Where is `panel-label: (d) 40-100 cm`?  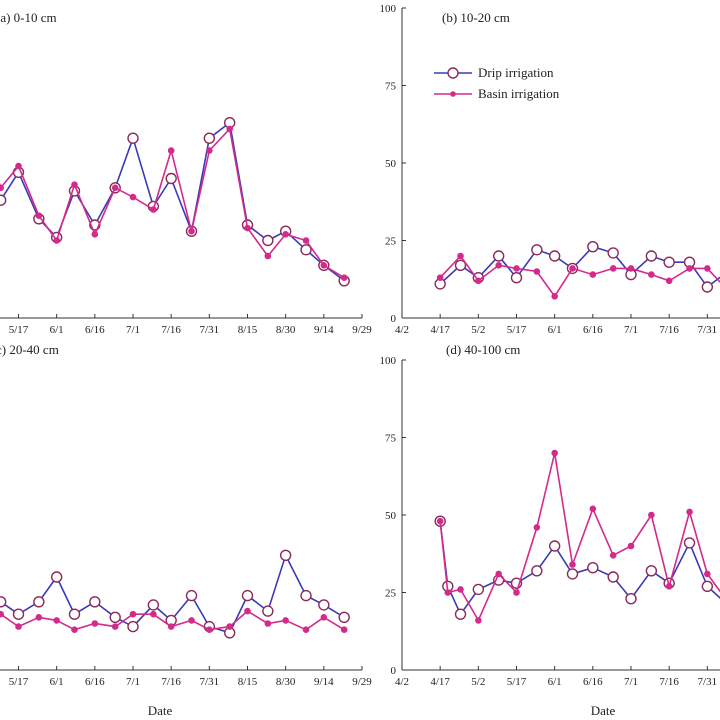
panel-label: (d) 40-100 cm is located at coordinates (483, 349).